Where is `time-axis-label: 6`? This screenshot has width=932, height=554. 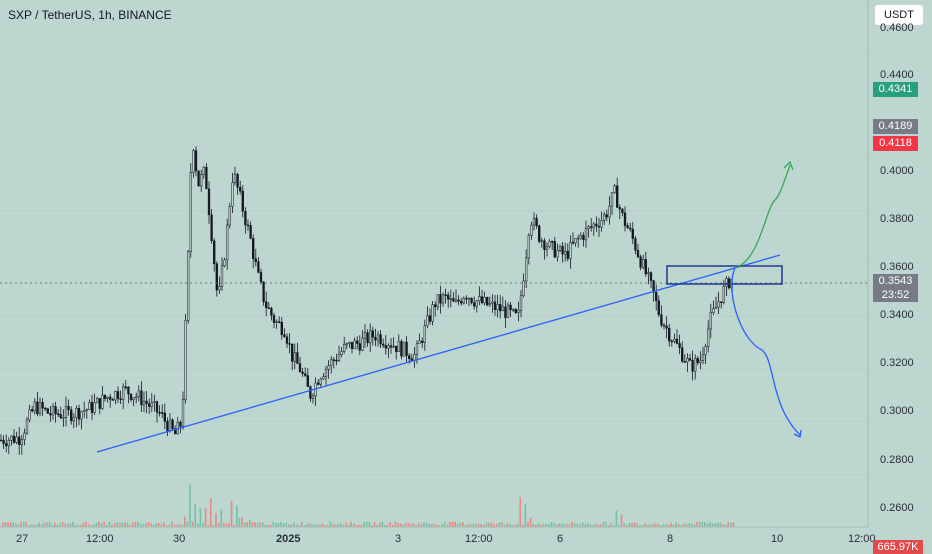 time-axis-label: 6 is located at coordinates (560, 539).